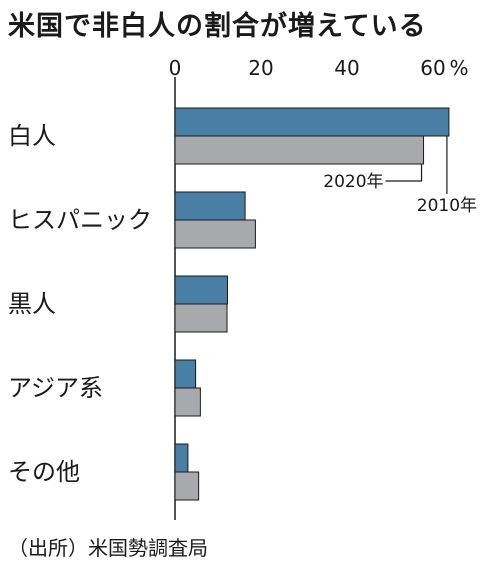  I want to click on legend-label-series-1: 2010年, so click(447, 206).